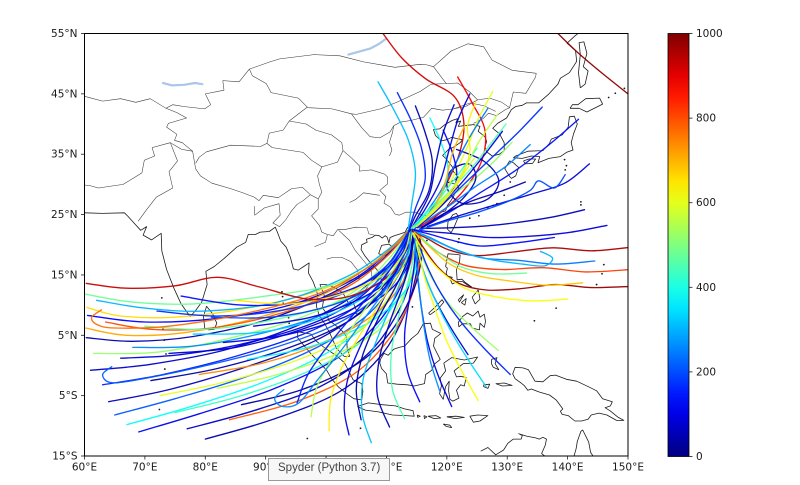 Image resolution: width=800 pixels, height=485 pixels. I want to click on x-tick-label: 70°E, so click(144, 468).